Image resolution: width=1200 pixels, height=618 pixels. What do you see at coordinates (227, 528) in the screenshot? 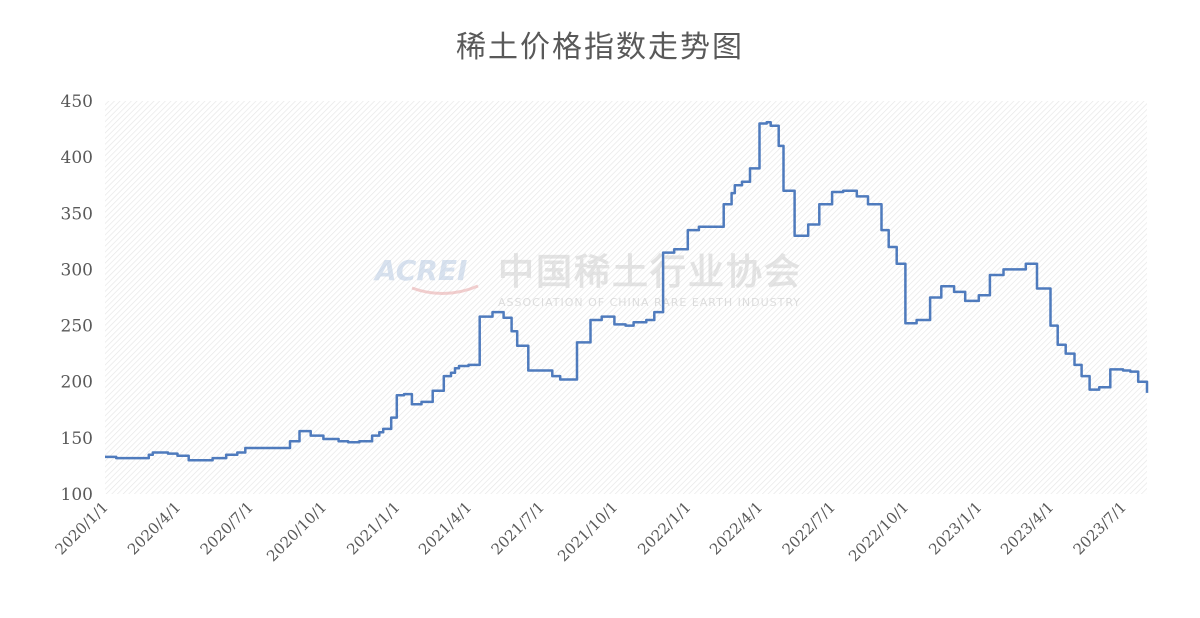
I see `x-tick-label: 2020/7/1` at bounding box center [227, 528].